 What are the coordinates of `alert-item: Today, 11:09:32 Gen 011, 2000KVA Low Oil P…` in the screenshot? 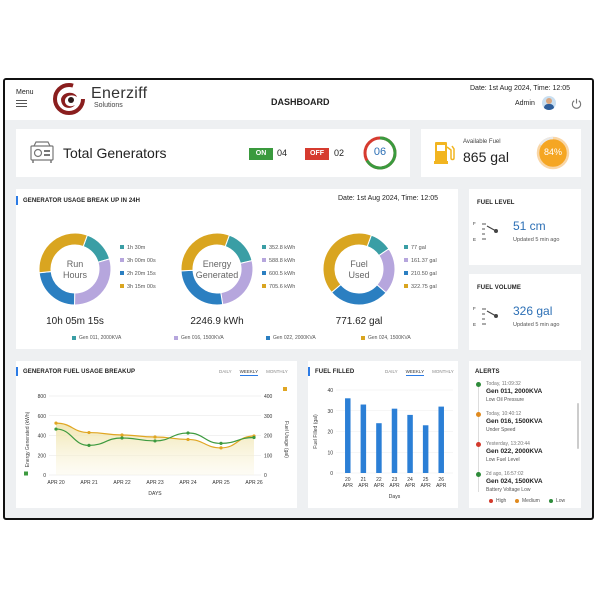 It's located at (521, 395).